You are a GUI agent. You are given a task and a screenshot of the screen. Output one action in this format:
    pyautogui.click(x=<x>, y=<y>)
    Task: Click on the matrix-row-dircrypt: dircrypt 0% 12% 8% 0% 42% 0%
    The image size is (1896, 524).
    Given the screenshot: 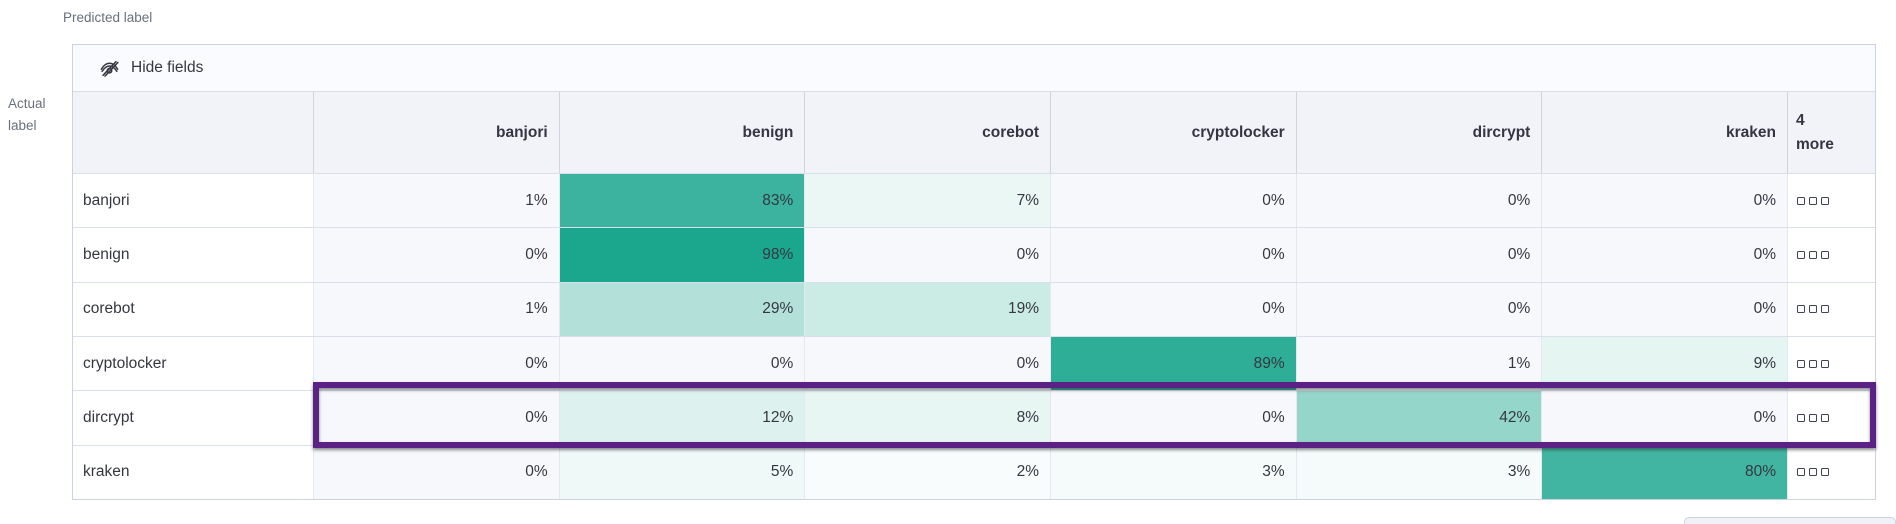 What is the action you would take?
    pyautogui.click(x=974, y=418)
    